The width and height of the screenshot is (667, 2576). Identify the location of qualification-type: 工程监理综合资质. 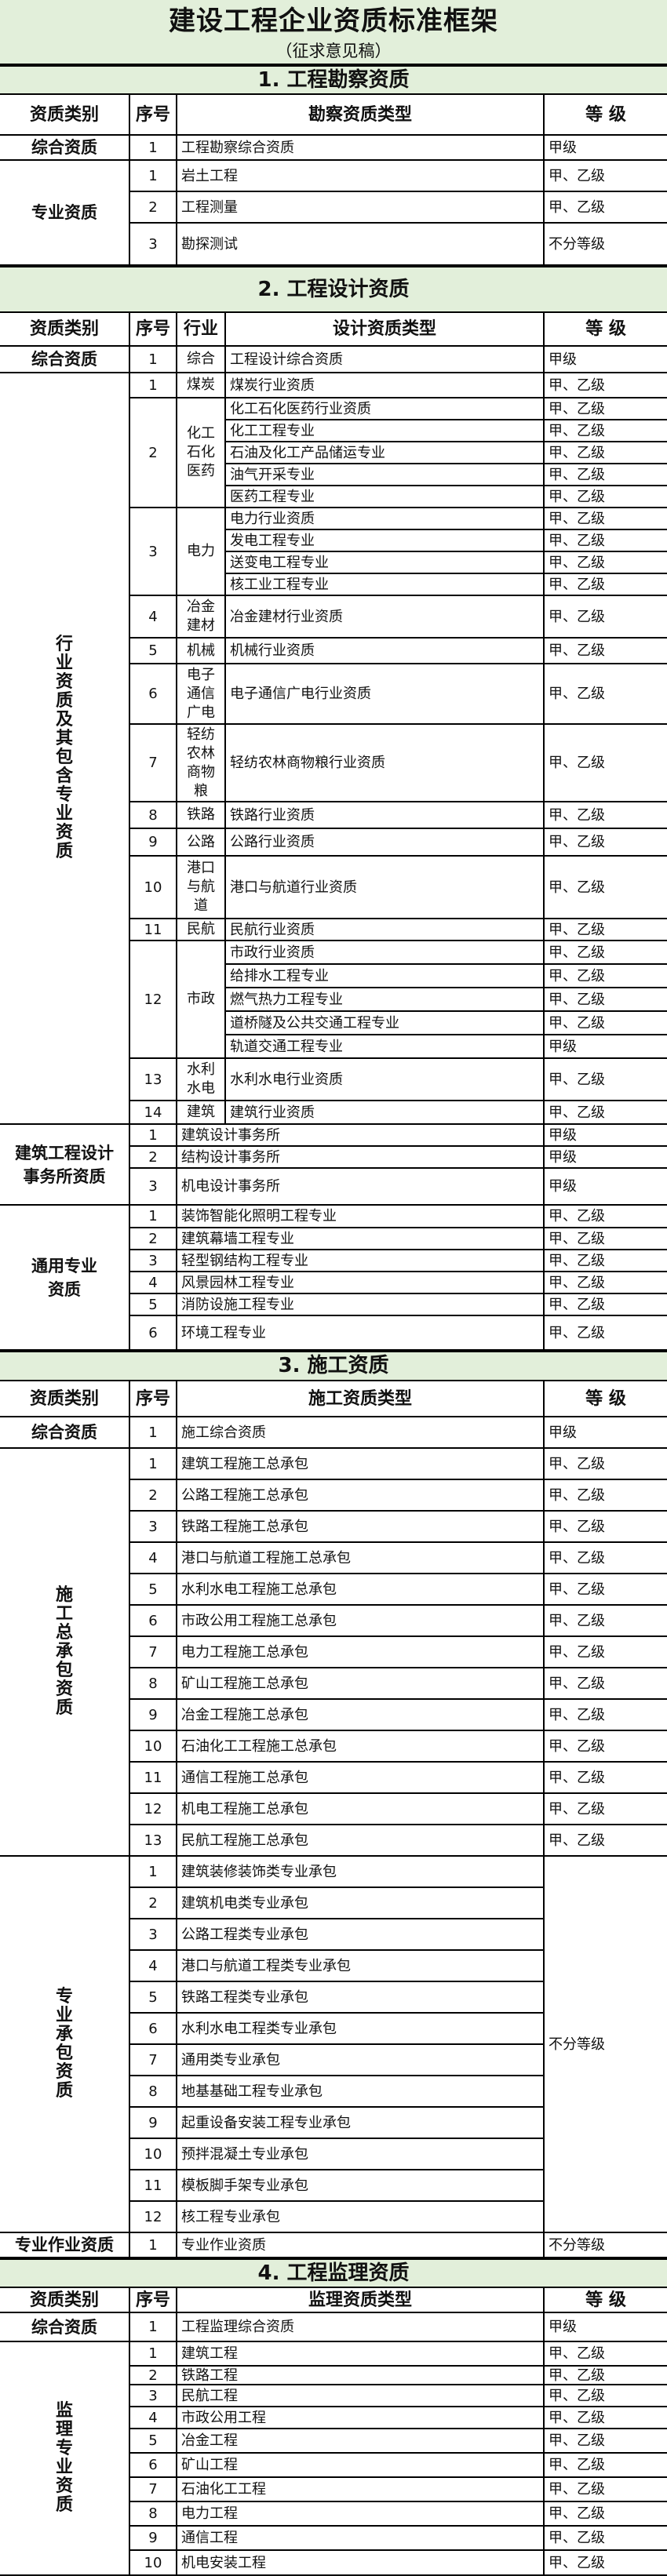
(360, 2327).